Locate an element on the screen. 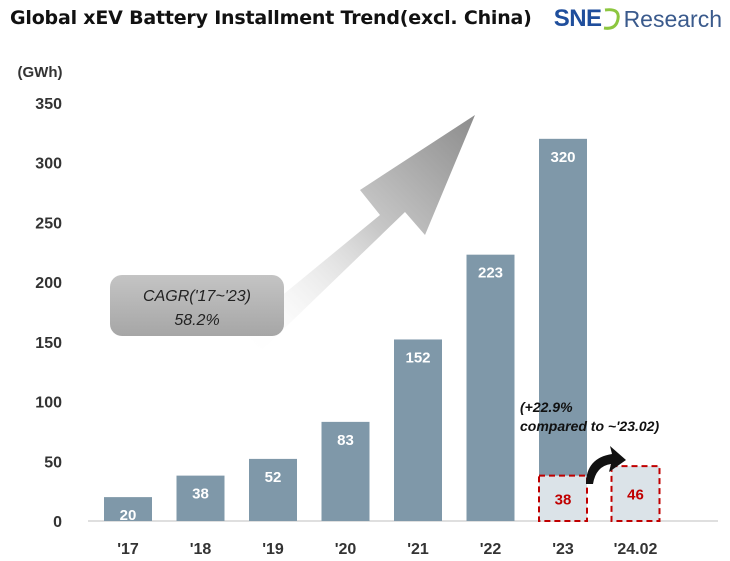 Image resolution: width=730 pixels, height=561 pixels. bar-value-label: 83 is located at coordinates (345, 440).